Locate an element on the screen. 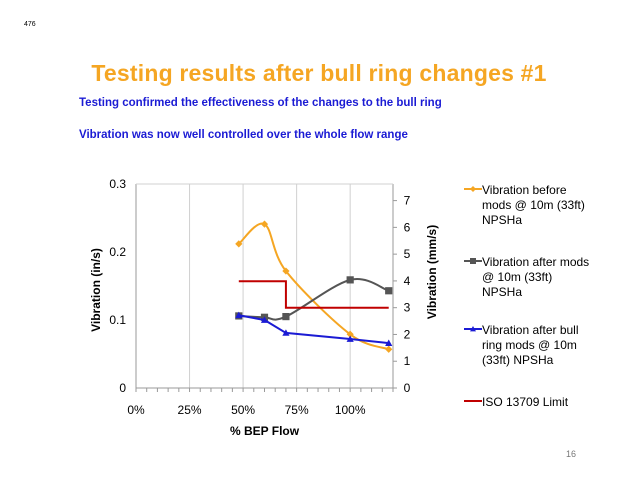 The height and width of the screenshot is (493, 638). y-tick-label: 0.2 is located at coordinates (117, 252).